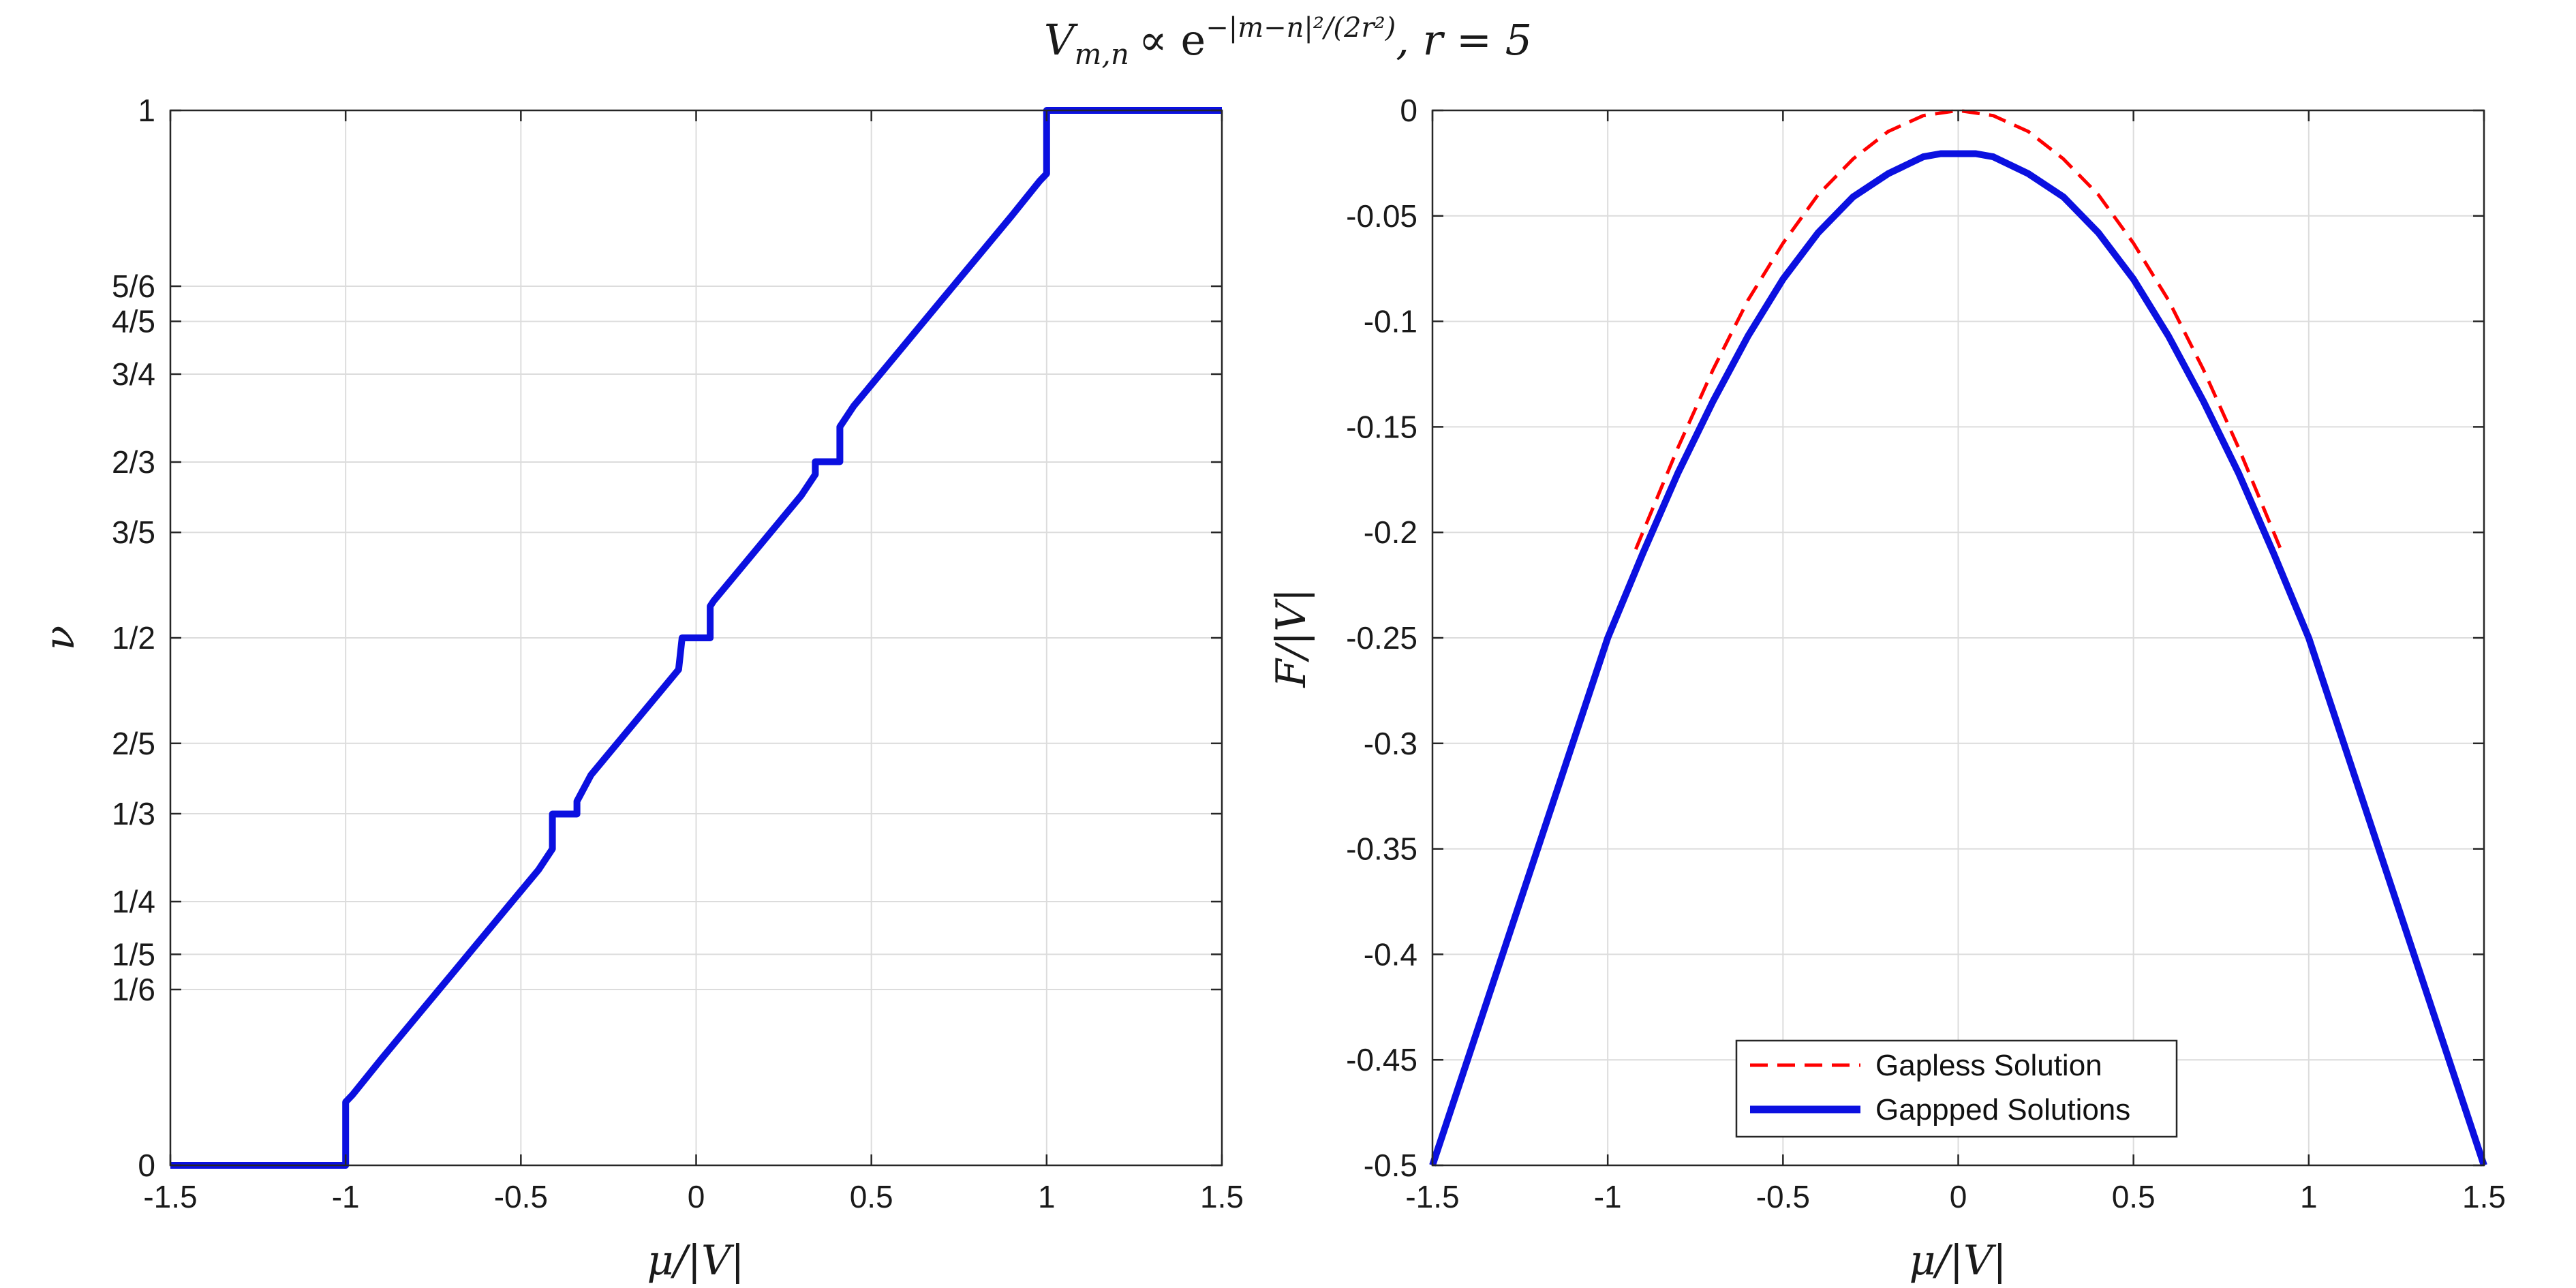  Describe the element at coordinates (1047, 1196) in the screenshot. I see `left-x-tick-label: 1` at that location.